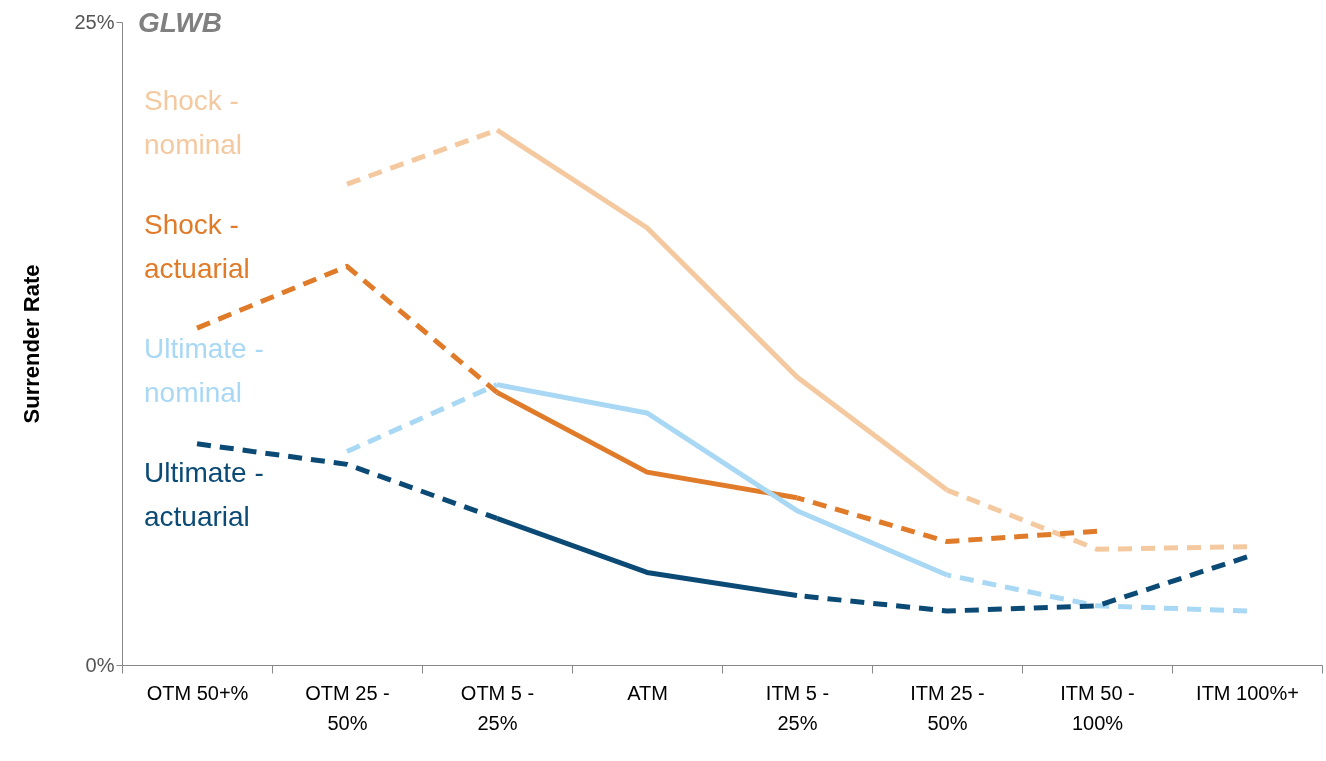 This screenshot has height=761, width=1326. Describe the element at coordinates (197, 246) in the screenshot. I see `text: Shock - actuarial` at that location.